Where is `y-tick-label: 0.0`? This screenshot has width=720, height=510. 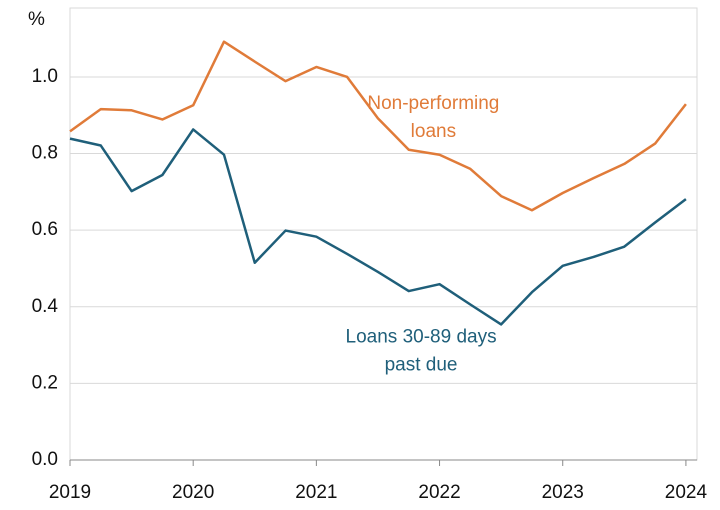
y-tick-label: 0.0 is located at coordinates (45, 459).